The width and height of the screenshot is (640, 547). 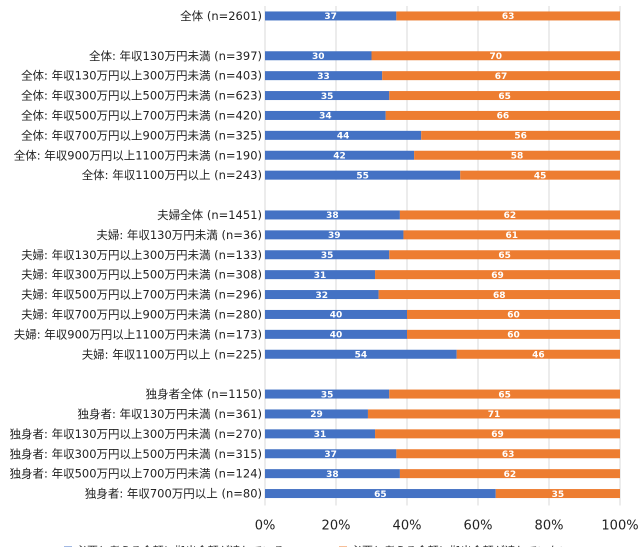 I want to click on category-label: 全体: 年収900万円以上1100万円未満 (n=190), so click(x=138, y=155).